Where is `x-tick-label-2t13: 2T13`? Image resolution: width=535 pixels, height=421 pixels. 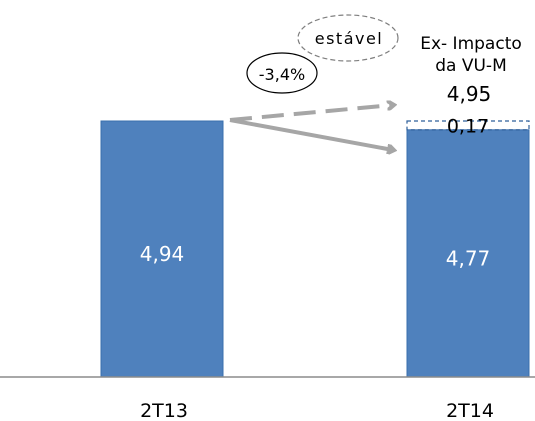 x-tick-label-2t13: 2T13 is located at coordinates (164, 410).